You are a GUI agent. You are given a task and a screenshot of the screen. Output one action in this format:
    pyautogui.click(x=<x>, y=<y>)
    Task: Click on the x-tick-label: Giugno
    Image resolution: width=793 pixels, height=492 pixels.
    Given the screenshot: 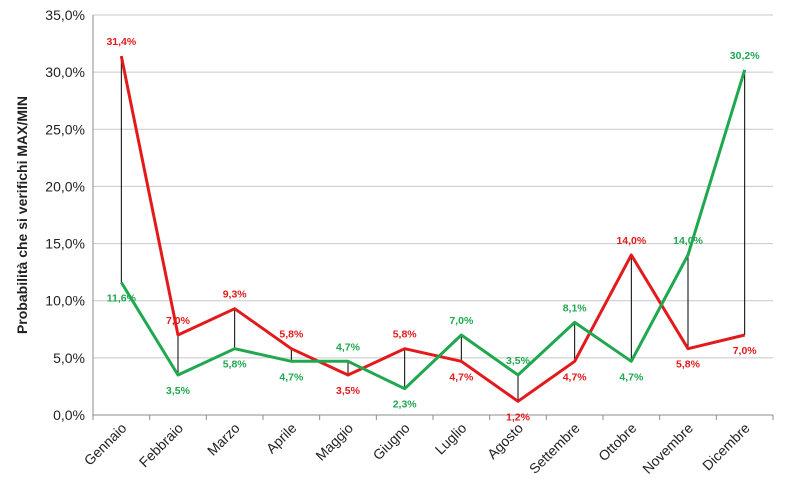 What is the action you would take?
    pyautogui.click(x=391, y=441)
    